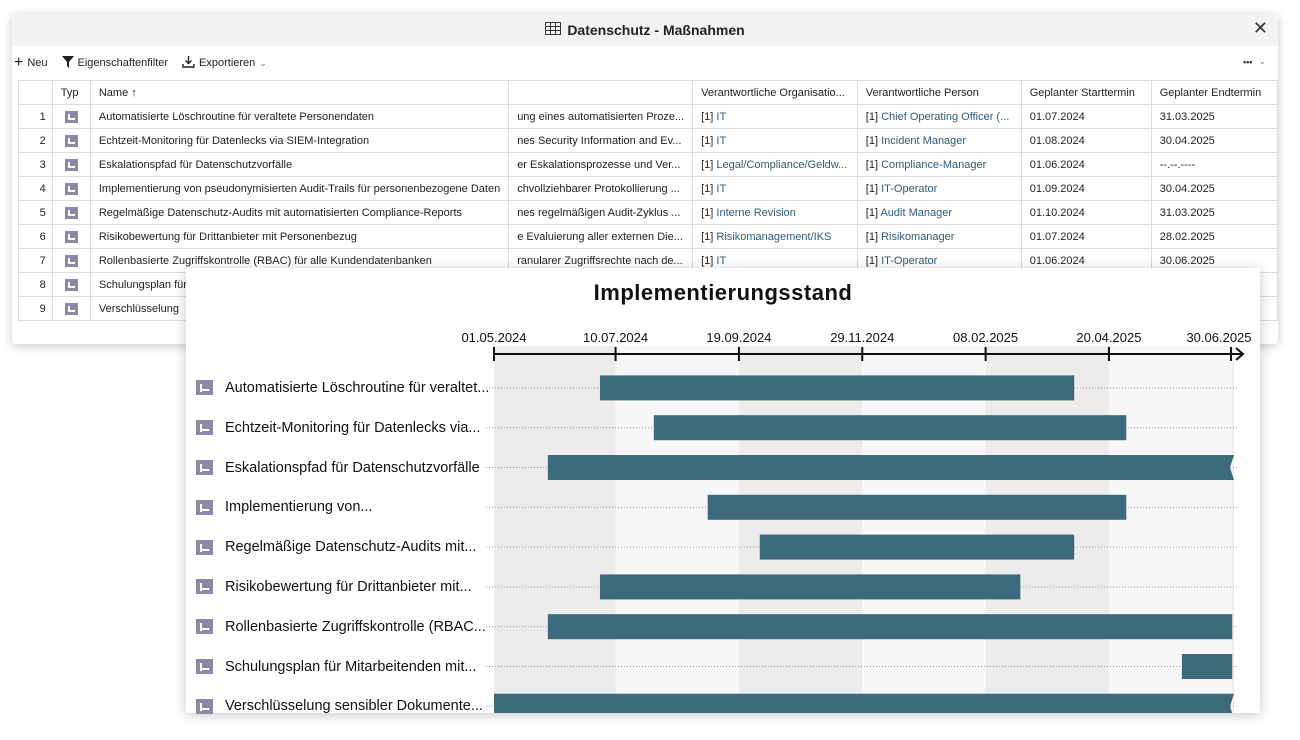 Image resolution: width=1300 pixels, height=740 pixels. Describe the element at coordinates (1214, 116) in the screenshot. I see `end-date-cell: 31.03.2025` at that location.